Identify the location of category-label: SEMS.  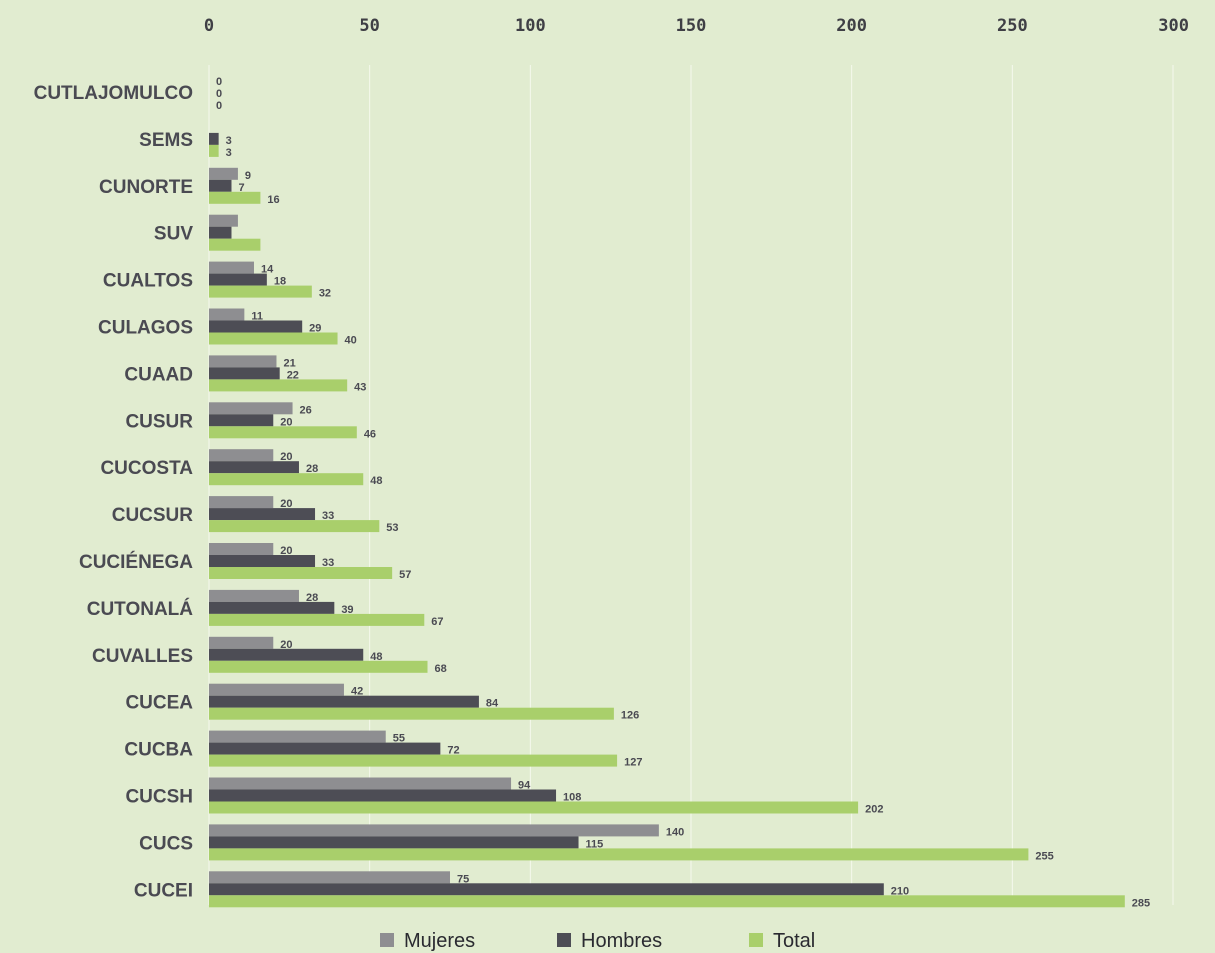
(166, 140).